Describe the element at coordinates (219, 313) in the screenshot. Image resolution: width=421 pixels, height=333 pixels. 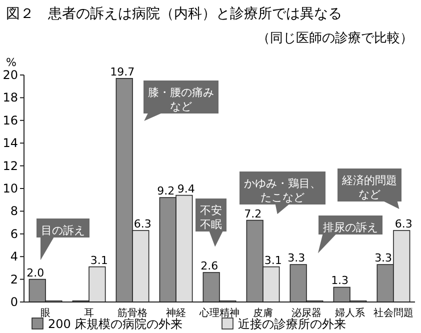
I see `x-tick-label: 心理精神` at that location.